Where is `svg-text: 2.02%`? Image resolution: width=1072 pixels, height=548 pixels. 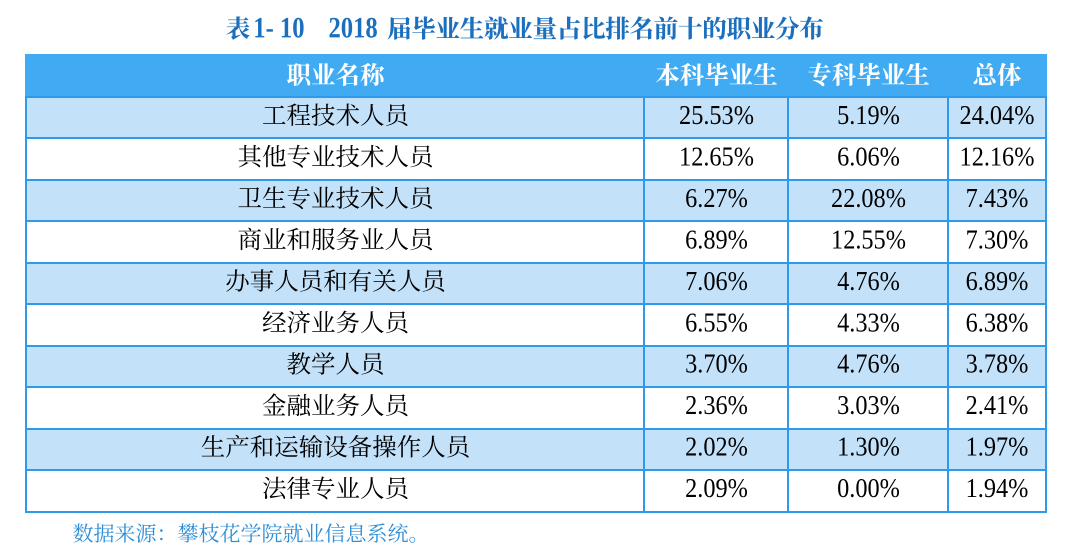
svg-text: 2.02% is located at coordinates (716, 446).